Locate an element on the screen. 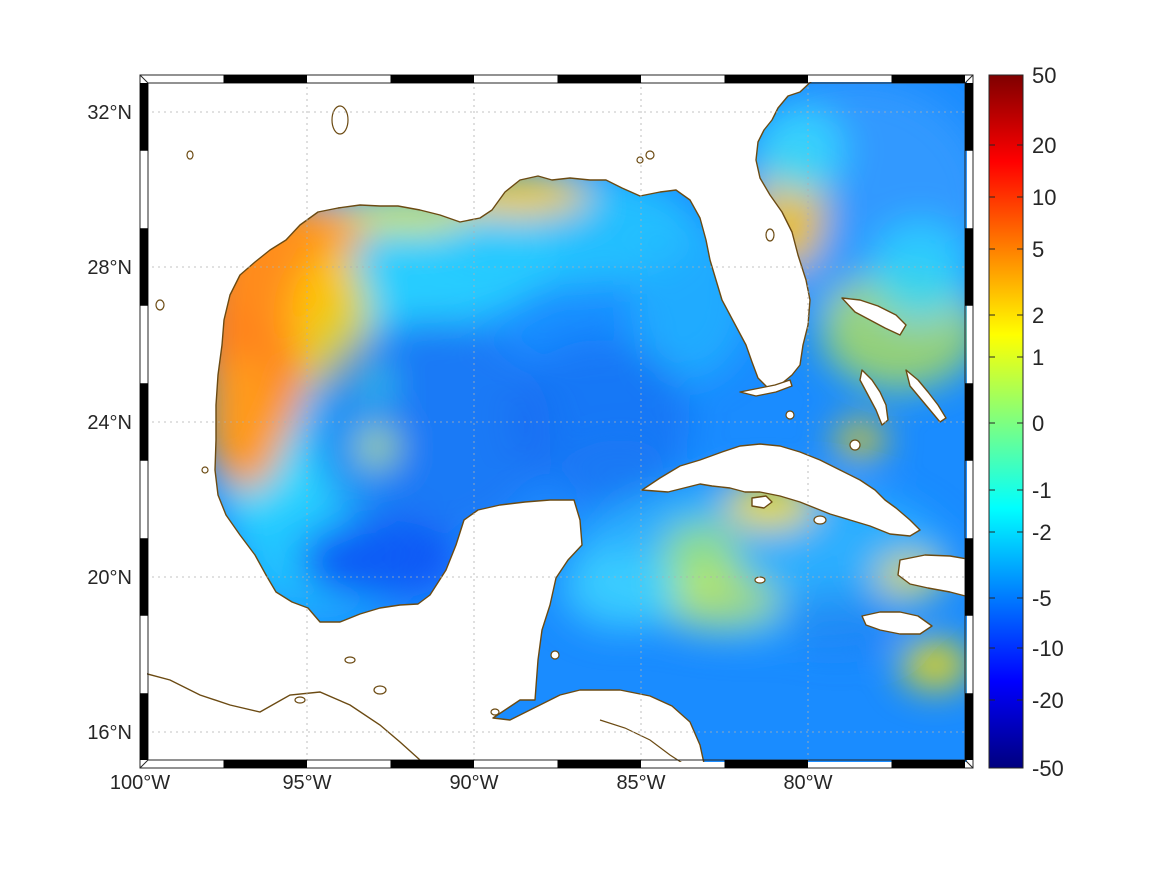 Image resolution: width=1167 pixels, height=875 pixels. colorbar-tick-label: -10 is located at coordinates (1048, 648).